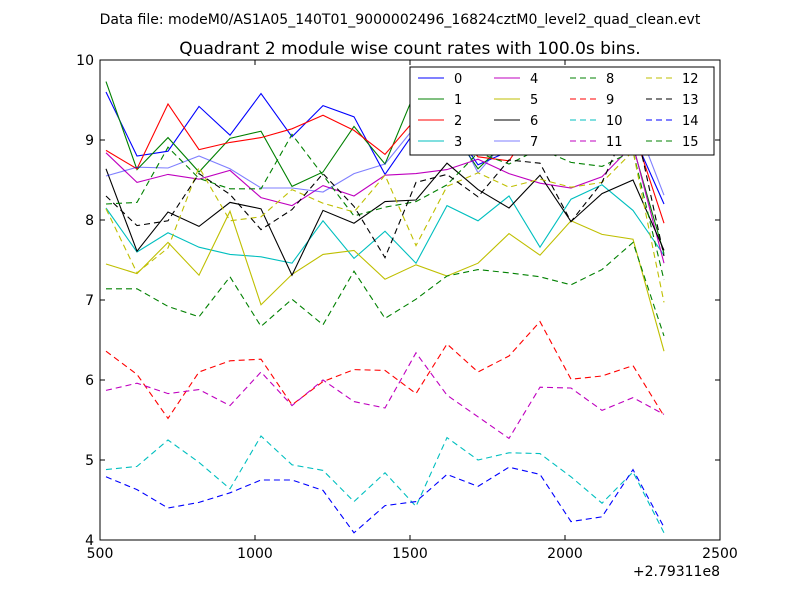  I want to click on legend-label-4: 4, so click(534, 79).